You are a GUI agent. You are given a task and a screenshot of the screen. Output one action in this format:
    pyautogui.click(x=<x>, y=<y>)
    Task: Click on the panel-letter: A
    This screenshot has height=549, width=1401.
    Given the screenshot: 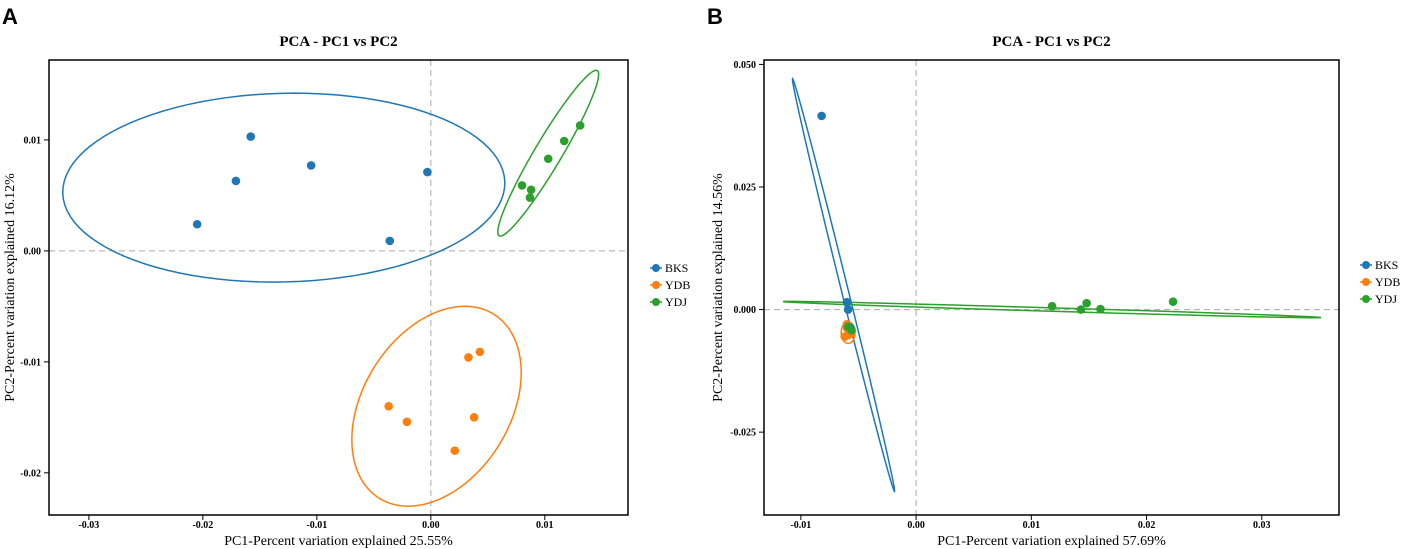 What is the action you would take?
    pyautogui.click(x=10, y=16)
    